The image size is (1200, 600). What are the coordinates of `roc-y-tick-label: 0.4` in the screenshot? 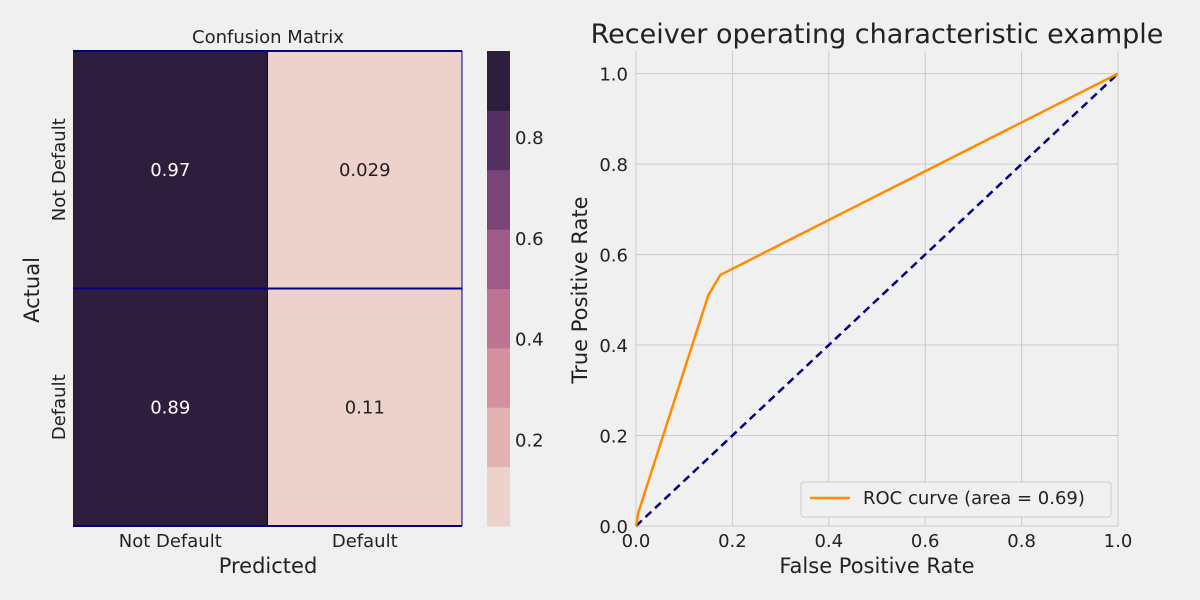 It's located at (613, 346).